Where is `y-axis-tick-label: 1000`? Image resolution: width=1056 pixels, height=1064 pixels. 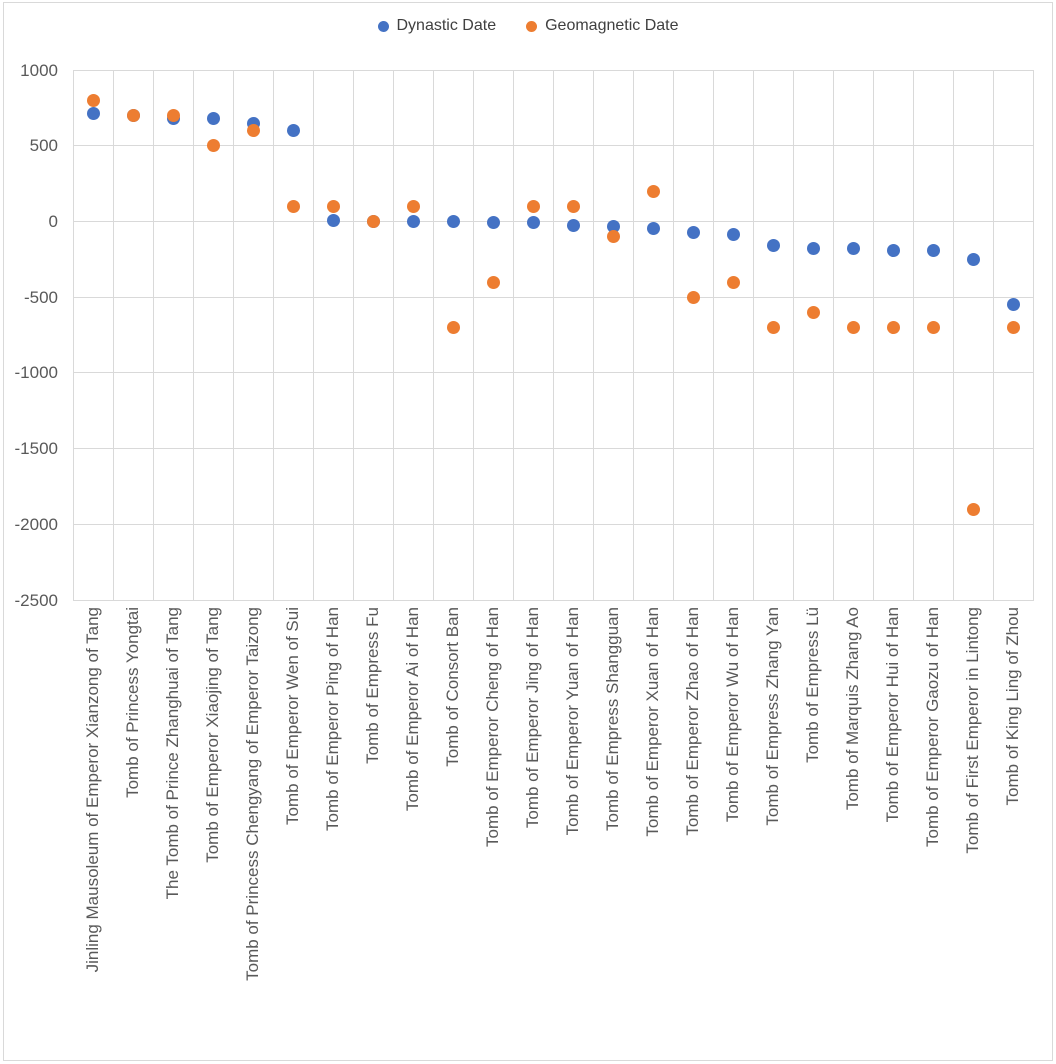 y-axis-tick-label: 1000 is located at coordinates (39, 70).